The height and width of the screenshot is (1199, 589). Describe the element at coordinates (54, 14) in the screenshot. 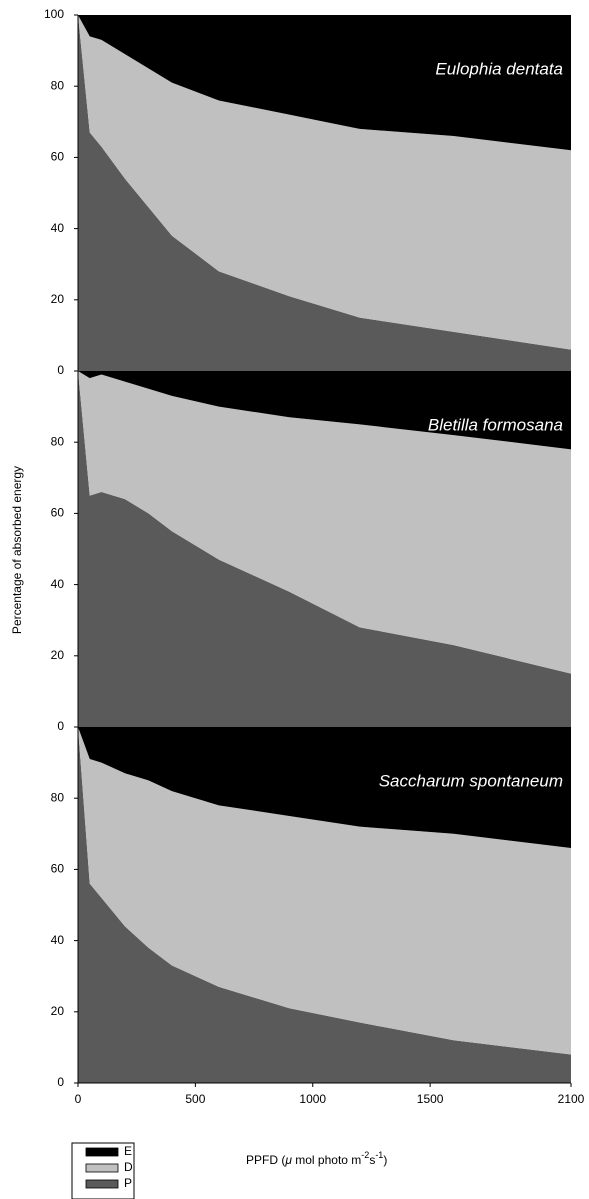

I see `y-tick-label: 100` at that location.